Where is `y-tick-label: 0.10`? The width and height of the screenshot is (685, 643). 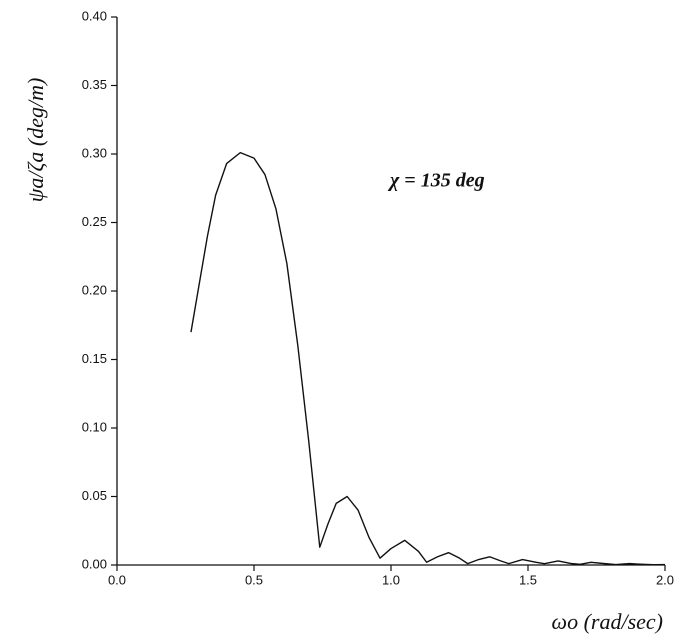
y-tick-label: 0.10 is located at coordinates (94, 426).